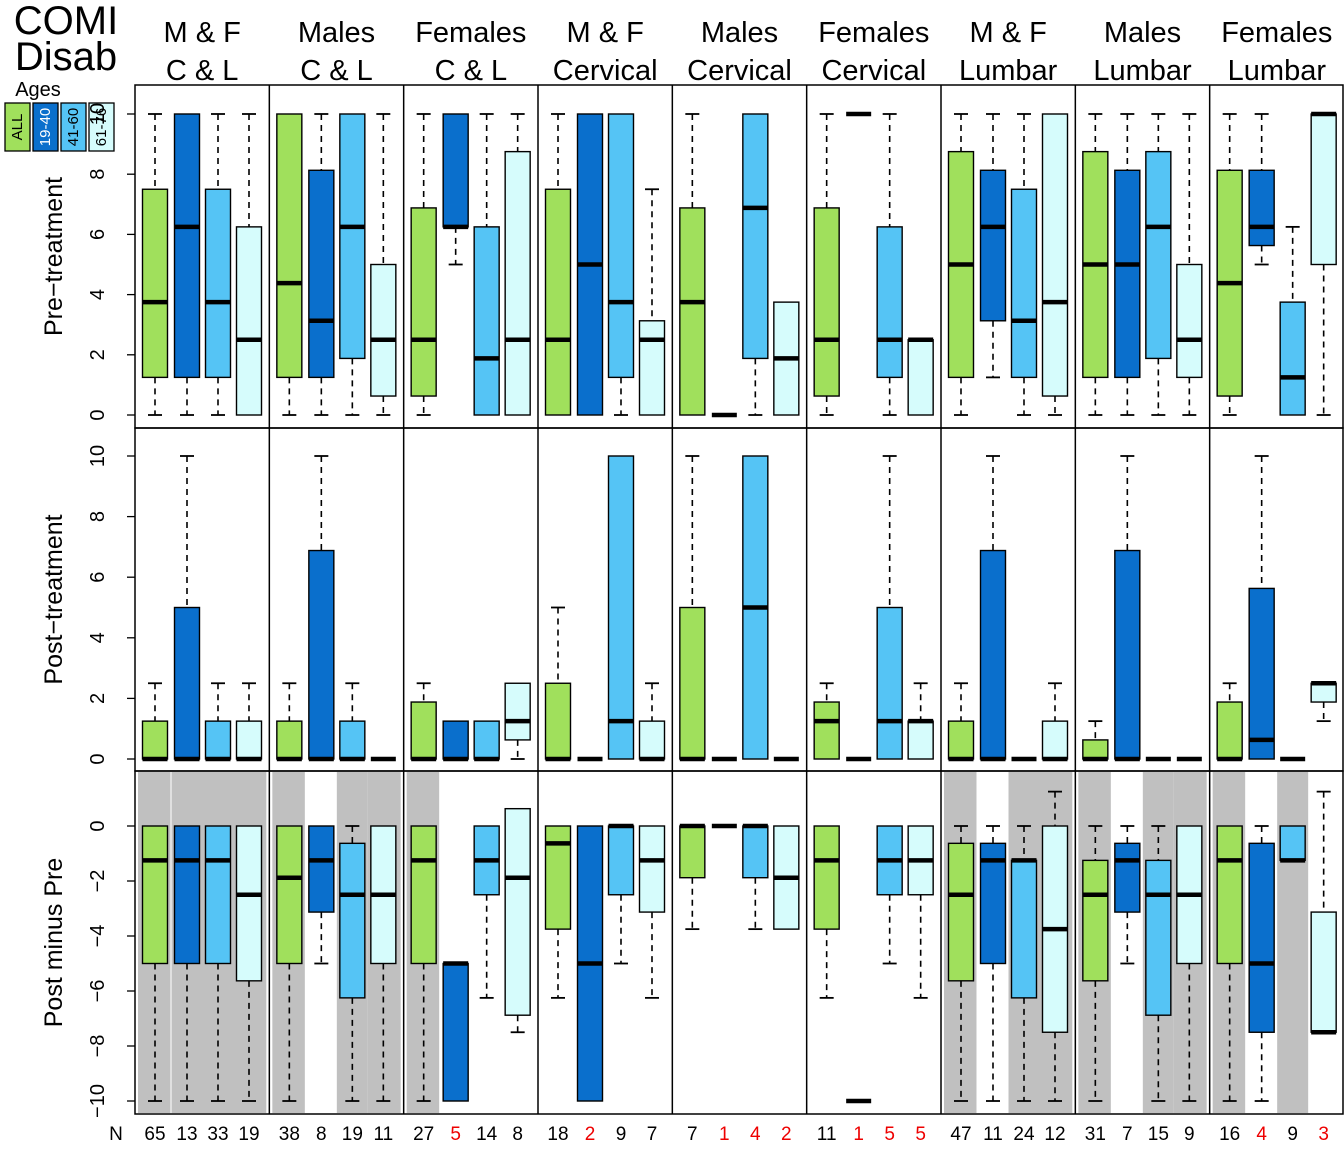 Image resolution: width=1344 pixels, height=1152 pixels. I want to click on age-legend: Ages ALL 19-40 41-60 61-76, so click(59, 115).